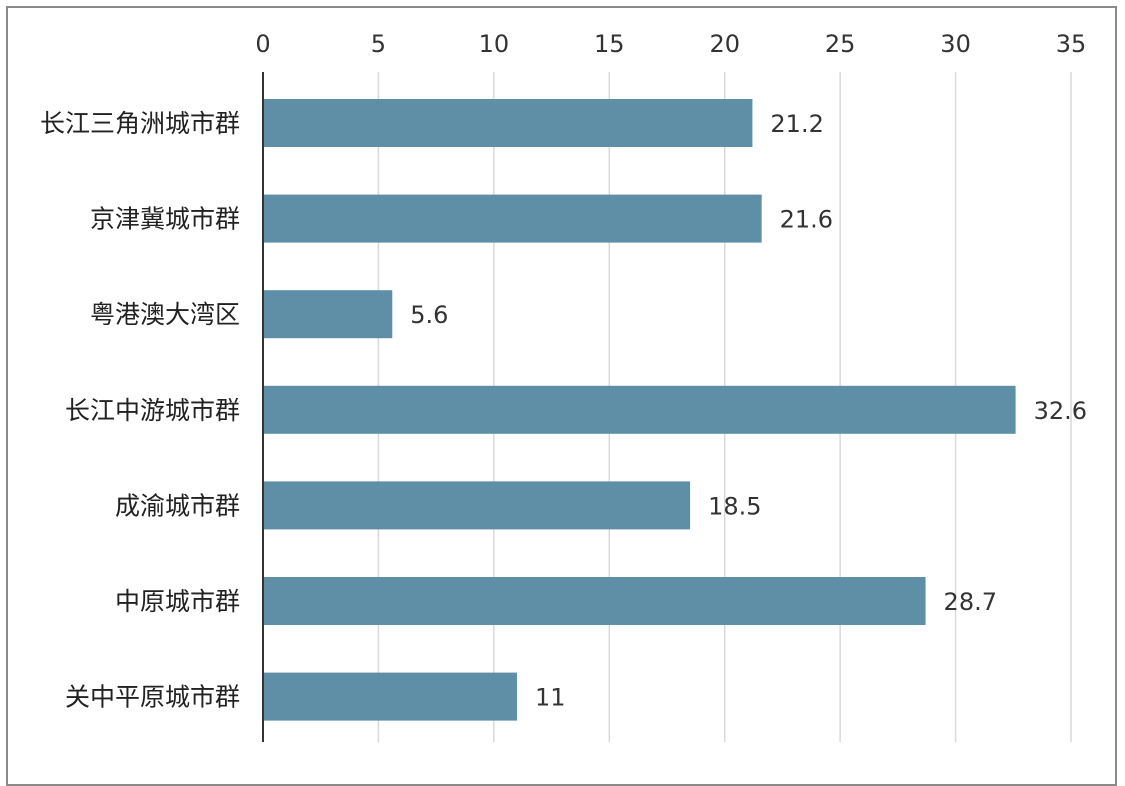 This screenshot has height=786, width=1125. I want to click on category-label: 长江三角洲城市群, so click(140, 123).